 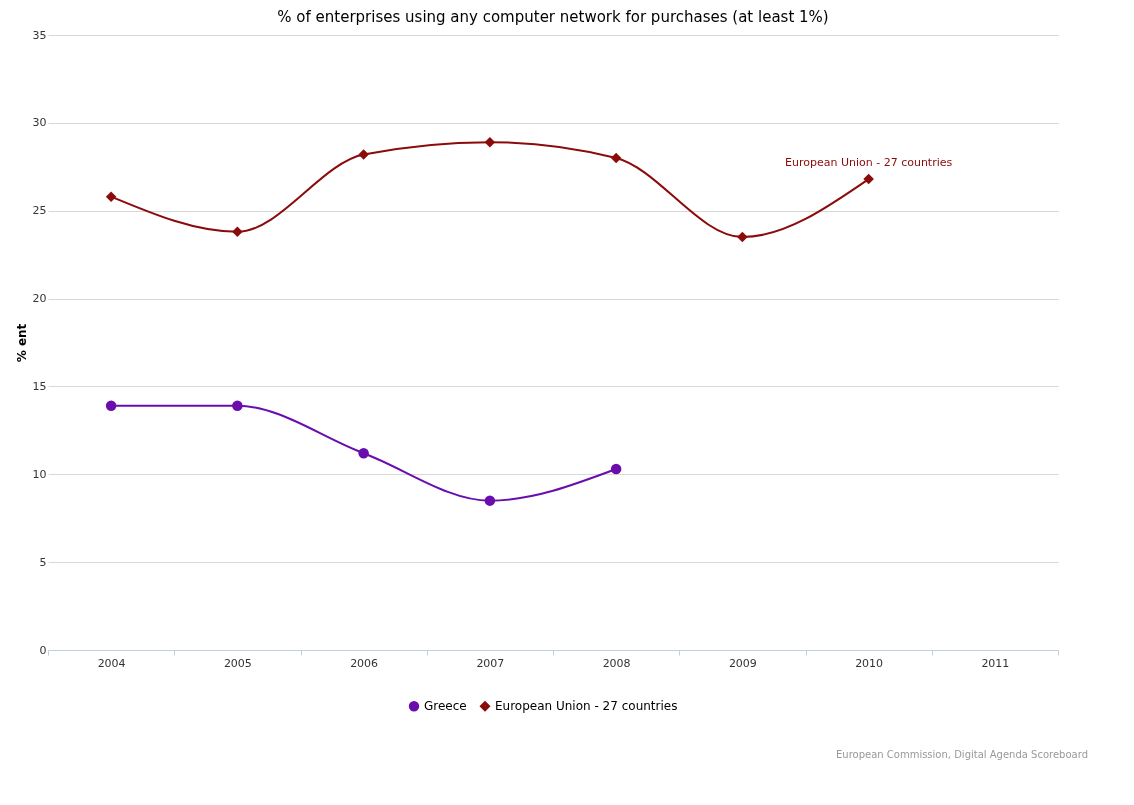 I want to click on text: European Commission, Digital Agenda Scoreboard, so click(x=961, y=754).